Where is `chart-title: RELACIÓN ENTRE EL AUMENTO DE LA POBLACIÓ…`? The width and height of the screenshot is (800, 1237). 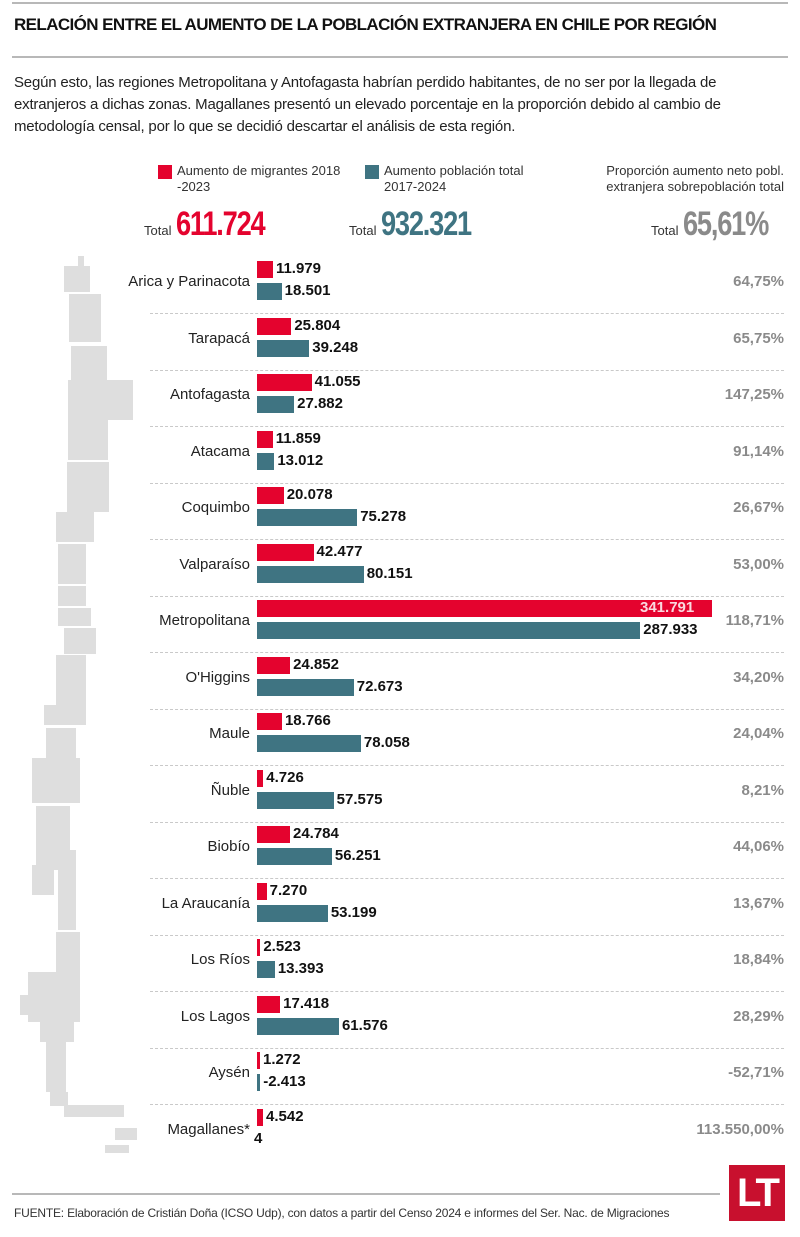
chart-title: RELACIÓN ENTRE EL AUMENTO DE LA POBLACIÓ… is located at coordinates (365, 24).